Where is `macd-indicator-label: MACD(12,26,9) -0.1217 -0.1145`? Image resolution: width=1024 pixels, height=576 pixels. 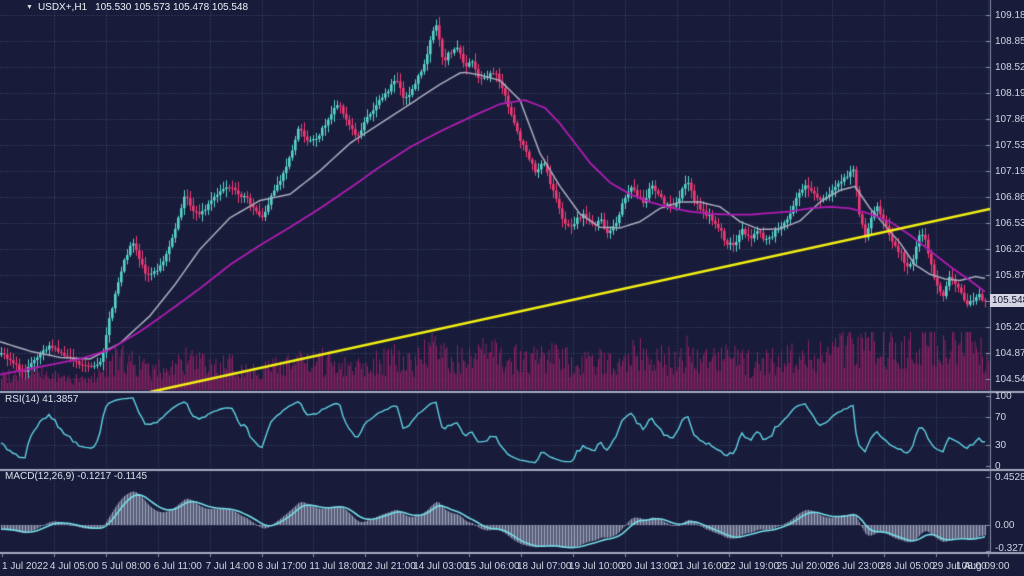 macd-indicator-label: MACD(12,26,9) -0.1217 -0.1145 is located at coordinates (76, 476).